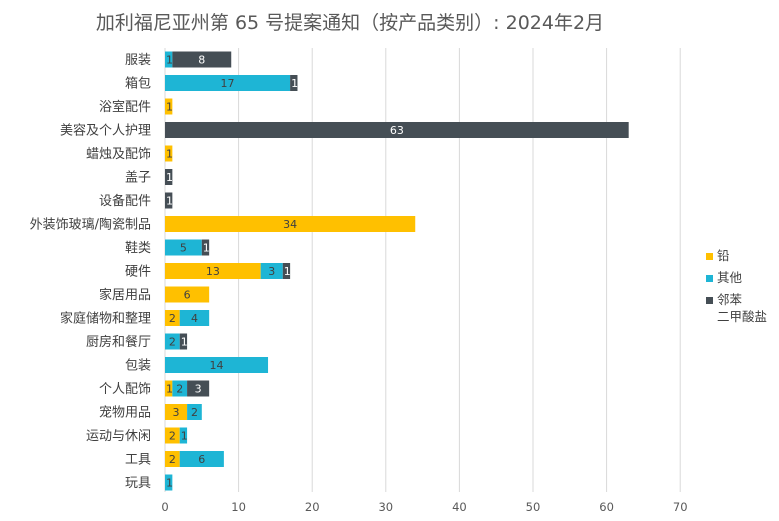 The height and width of the screenshot is (521, 779). I want to click on data-label: 13, so click(213, 271).